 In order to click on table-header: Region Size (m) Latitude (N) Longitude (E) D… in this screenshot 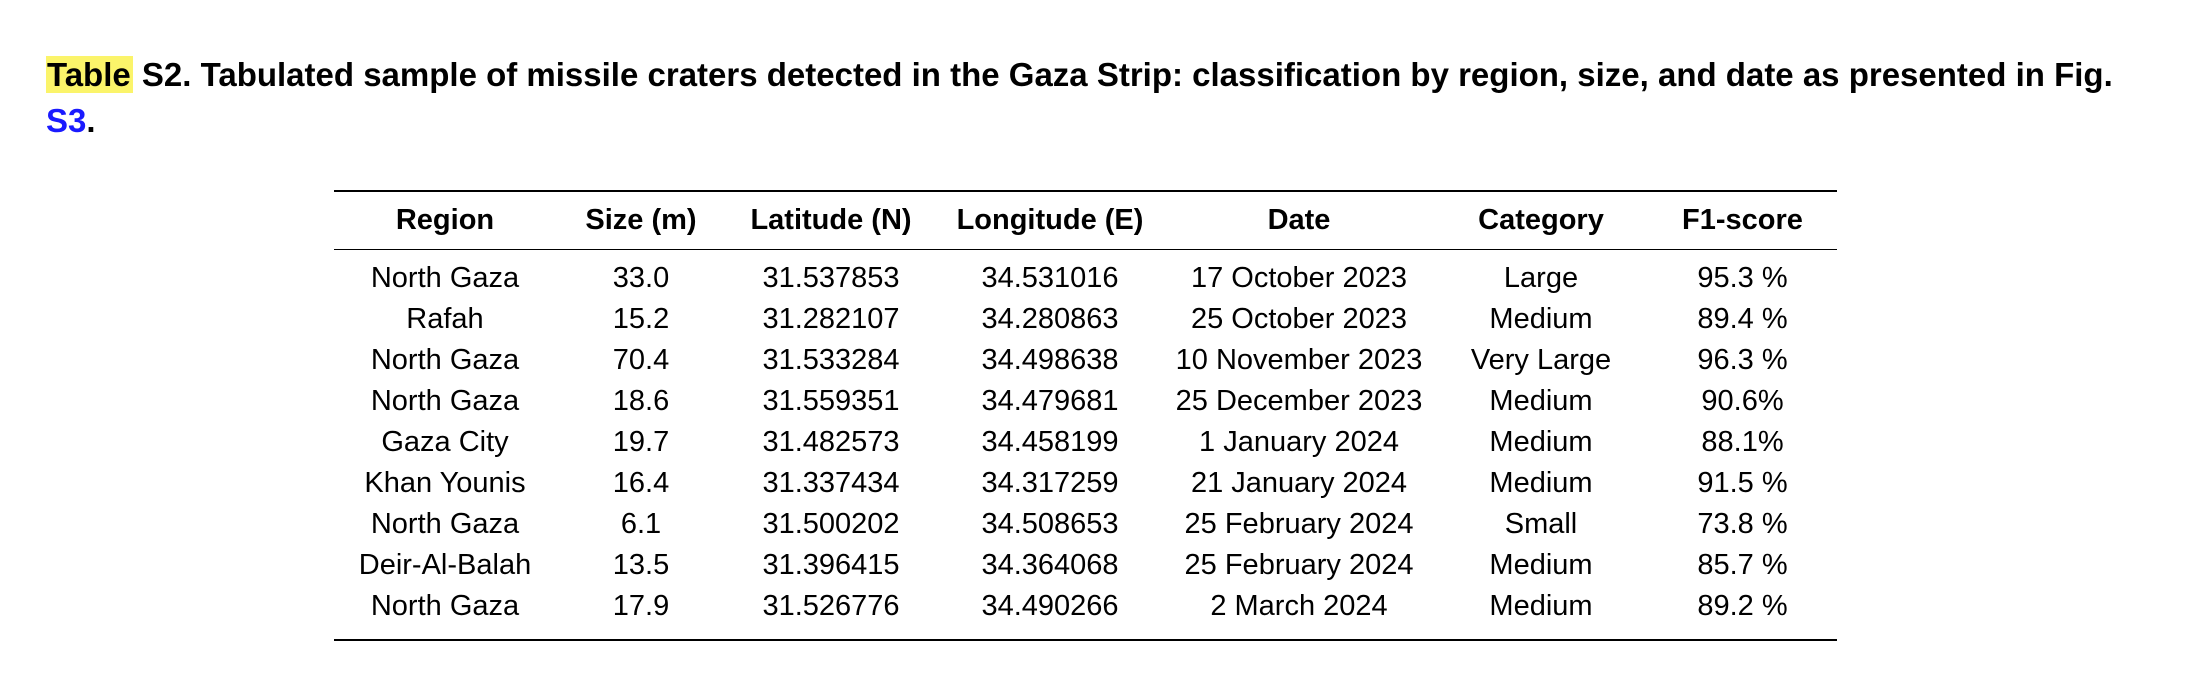, I will do `click(1085, 220)`.